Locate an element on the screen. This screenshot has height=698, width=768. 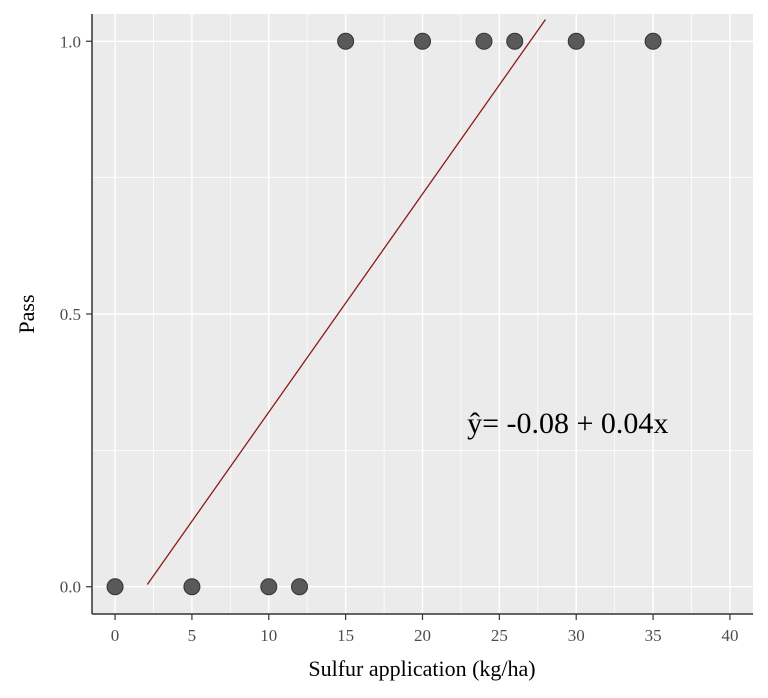
x-tick-label: 30 is located at coordinates (576, 635).